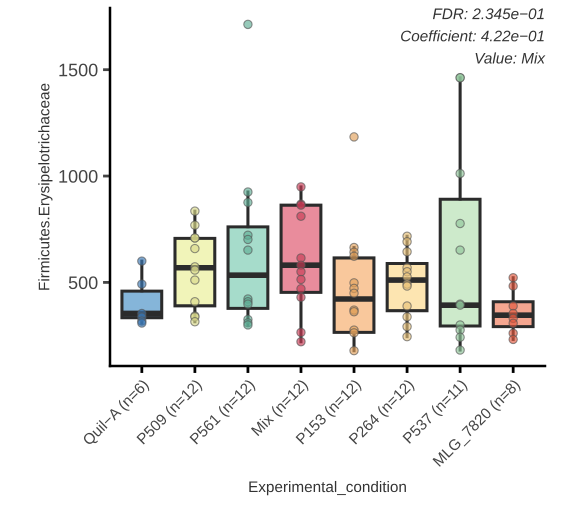  What do you see at coordinates (45, 187) in the screenshot?
I see `y-axis-title: Firmicutes.Erysipelotrichaceae` at bounding box center [45, 187].